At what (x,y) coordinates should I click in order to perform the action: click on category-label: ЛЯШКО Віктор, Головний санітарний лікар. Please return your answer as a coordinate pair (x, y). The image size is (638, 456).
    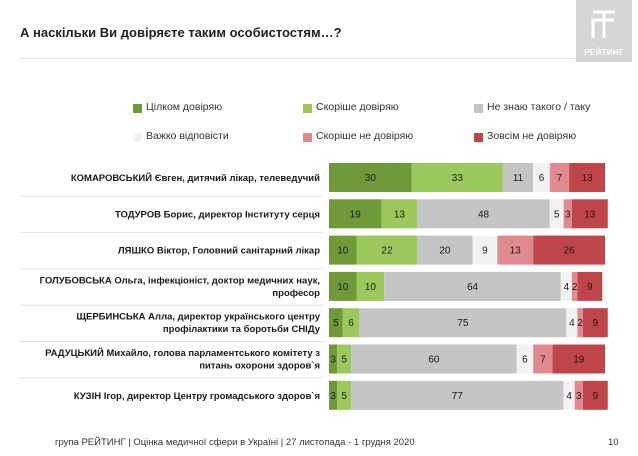
    Looking at the image, I should click on (219, 251).